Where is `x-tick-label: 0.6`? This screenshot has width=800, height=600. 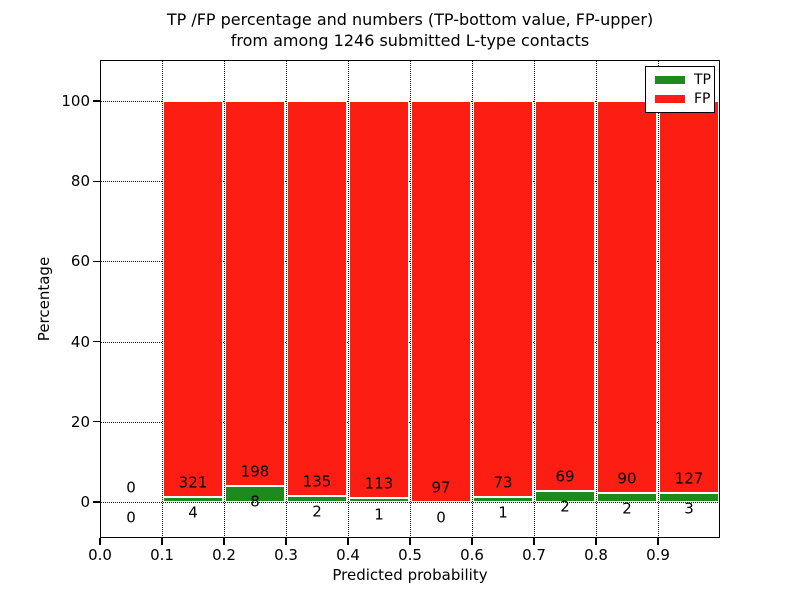 x-tick-label: 0.6 is located at coordinates (472, 555).